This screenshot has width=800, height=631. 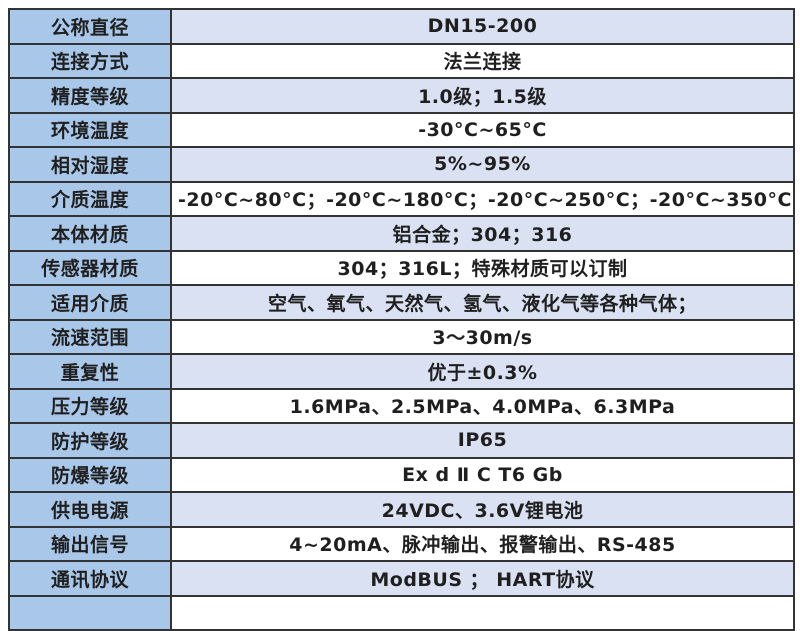 I want to click on spec-label: 连接方式, so click(x=90, y=60).